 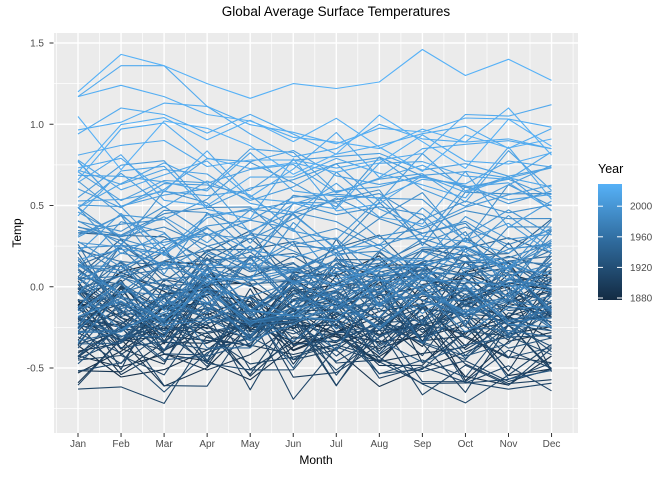 I want to click on series-line-2001, so click(x=314, y=201).